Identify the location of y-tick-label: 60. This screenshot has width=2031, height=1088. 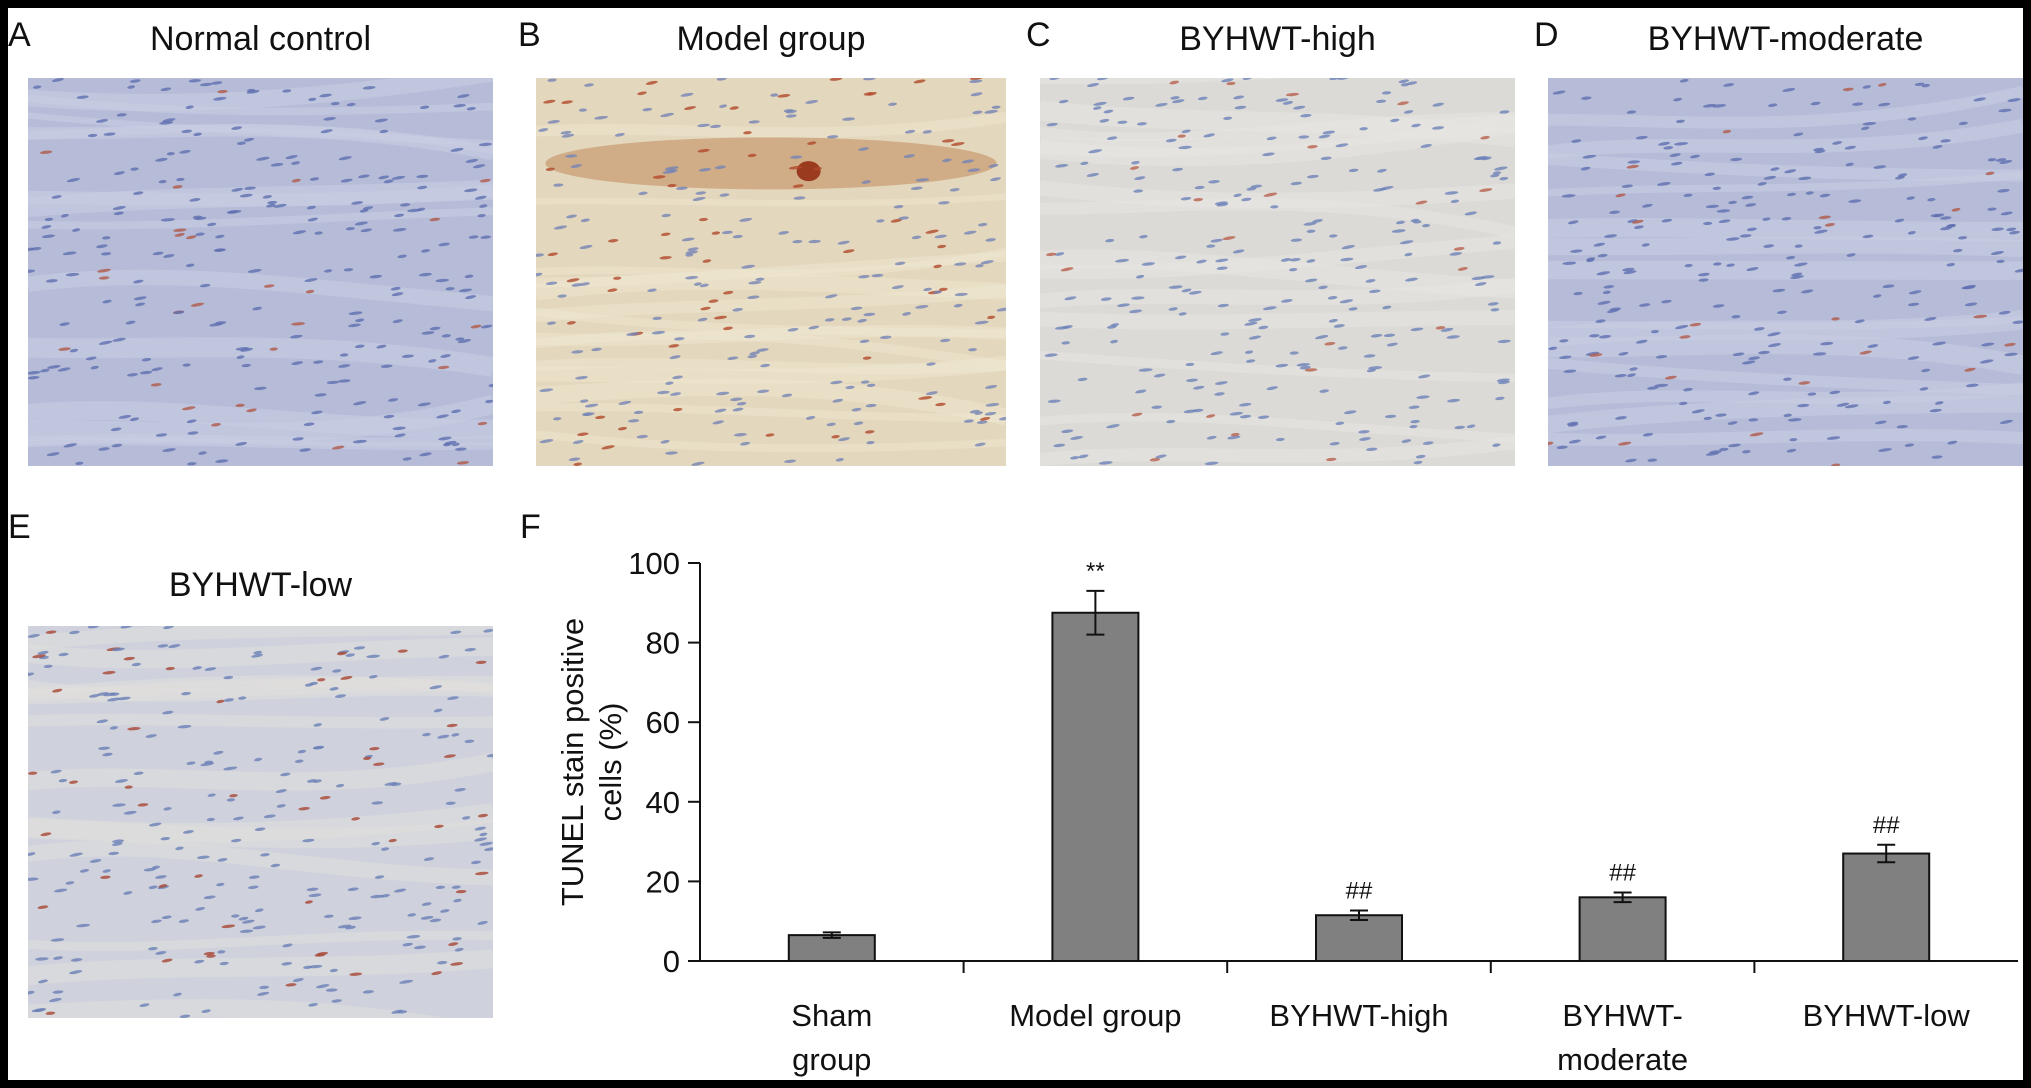
(663, 722).